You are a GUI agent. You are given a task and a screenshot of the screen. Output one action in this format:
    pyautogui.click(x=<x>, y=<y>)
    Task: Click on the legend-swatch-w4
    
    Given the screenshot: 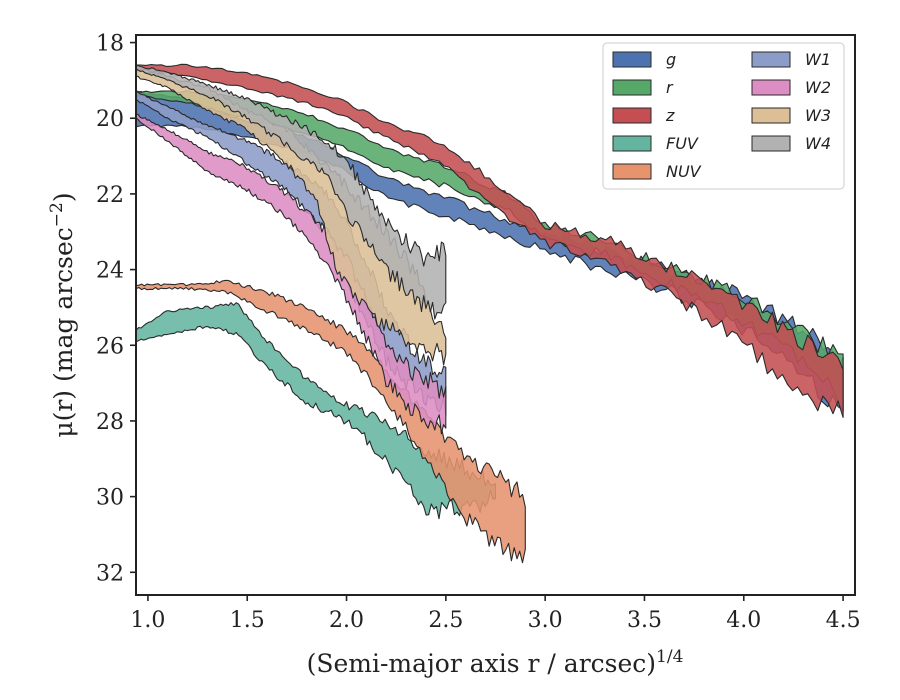 What is the action you would take?
    pyautogui.click(x=771, y=143)
    